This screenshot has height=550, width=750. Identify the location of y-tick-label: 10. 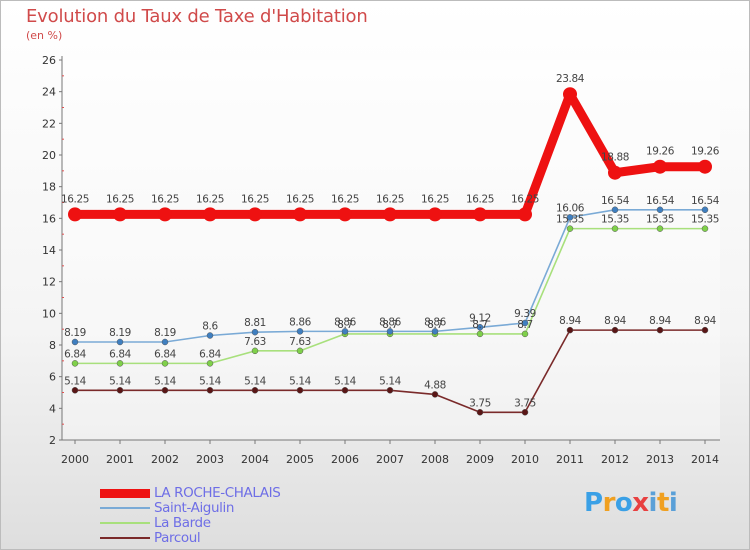
(49, 313).